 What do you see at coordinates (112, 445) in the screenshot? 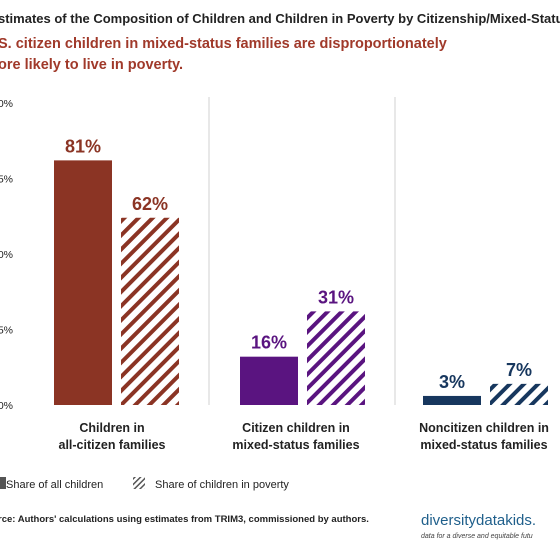
I see `category-label-line2: all-citizen families` at bounding box center [112, 445].